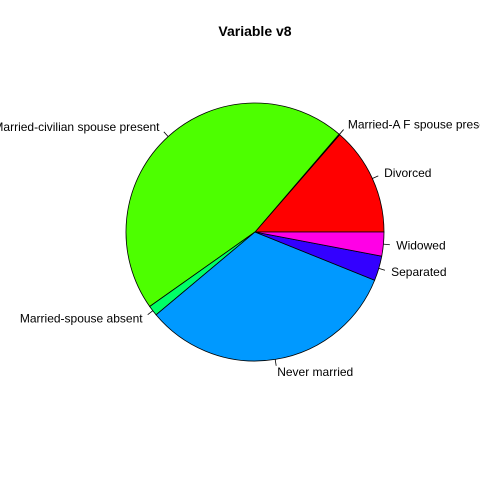 The width and height of the screenshot is (480, 480). Describe the element at coordinates (414, 125) in the screenshot. I see `pie-label-married-a-f-spouse-present: Married-A F spouse present` at that location.